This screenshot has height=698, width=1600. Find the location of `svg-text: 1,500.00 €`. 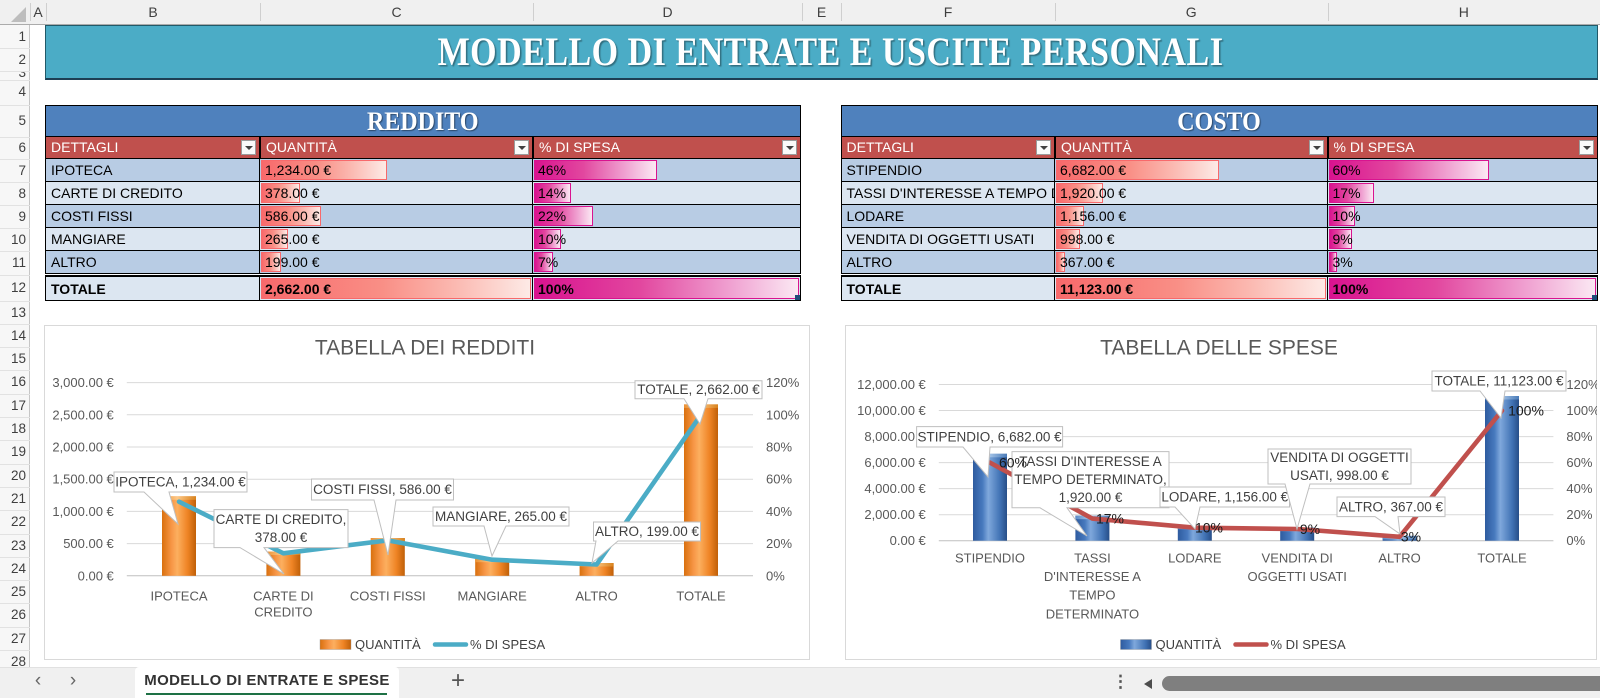

svg-text: 1,500.00 € is located at coordinates (83, 479).